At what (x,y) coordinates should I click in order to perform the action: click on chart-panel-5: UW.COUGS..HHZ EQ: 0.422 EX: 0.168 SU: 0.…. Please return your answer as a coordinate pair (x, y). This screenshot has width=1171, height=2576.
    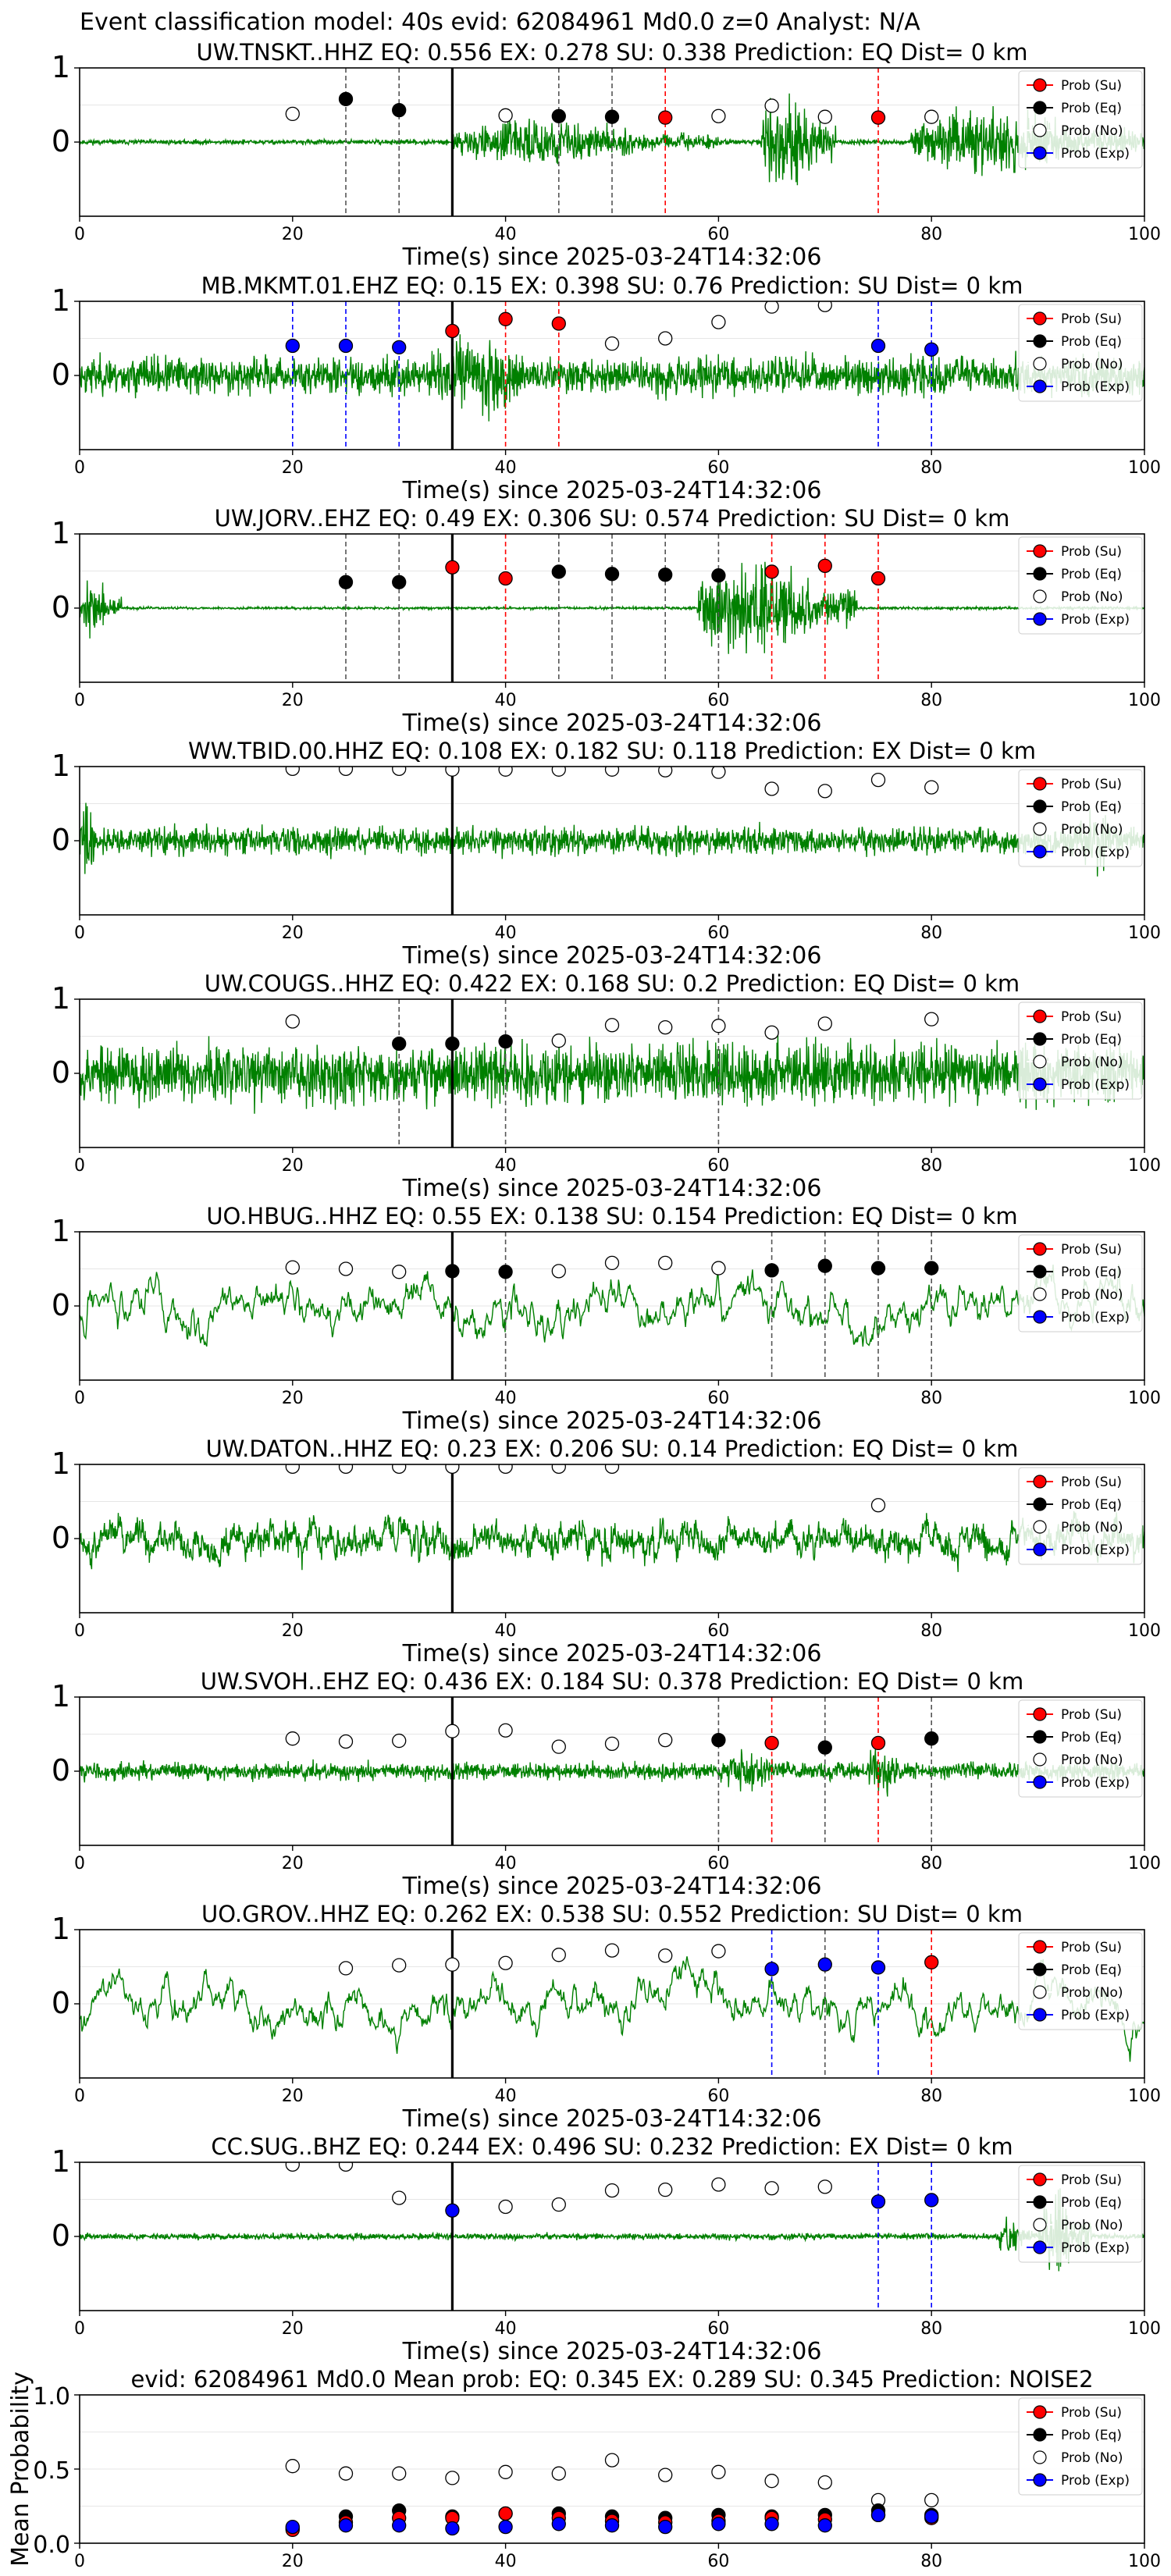
    Looking at the image, I should click on (606, 1086).